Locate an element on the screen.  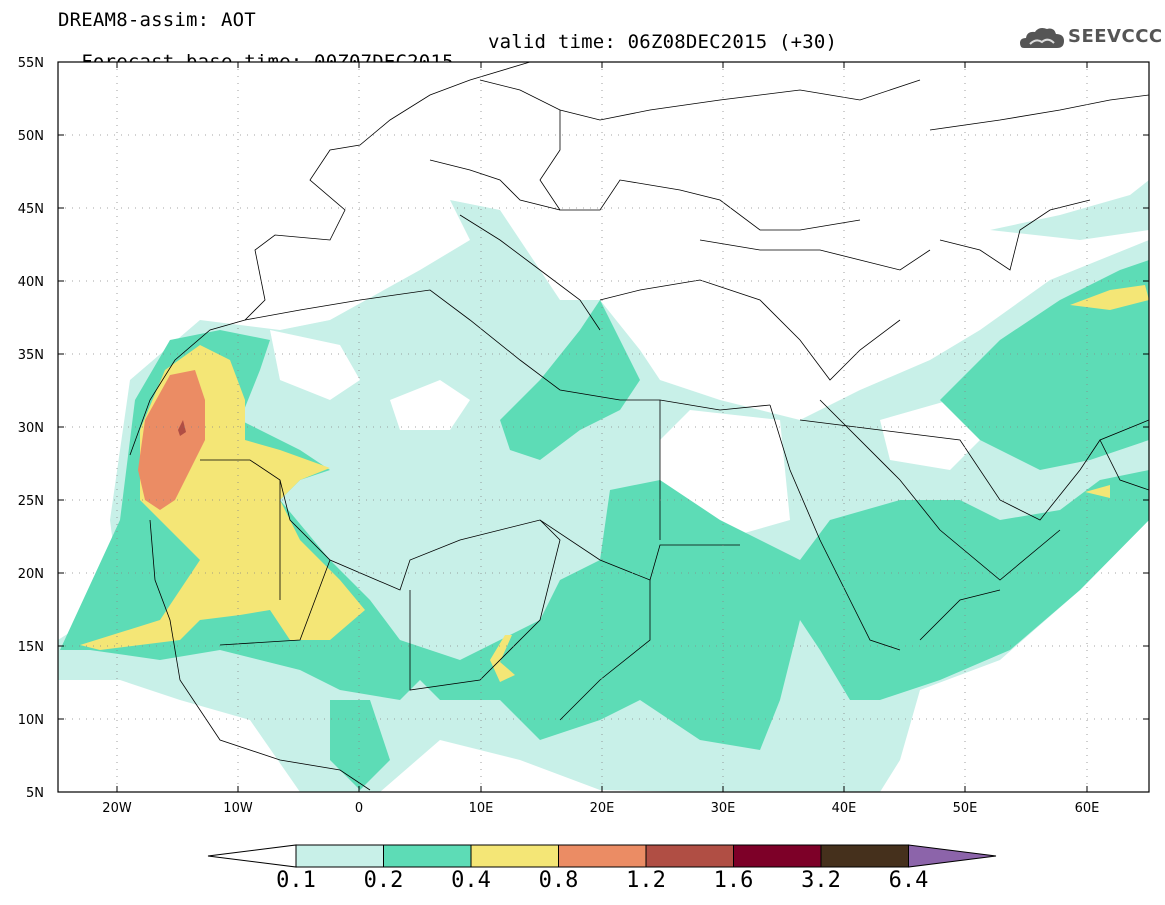
valid-time: valid time: 06Z08DEC2015 (+30) is located at coordinates (663, 42).